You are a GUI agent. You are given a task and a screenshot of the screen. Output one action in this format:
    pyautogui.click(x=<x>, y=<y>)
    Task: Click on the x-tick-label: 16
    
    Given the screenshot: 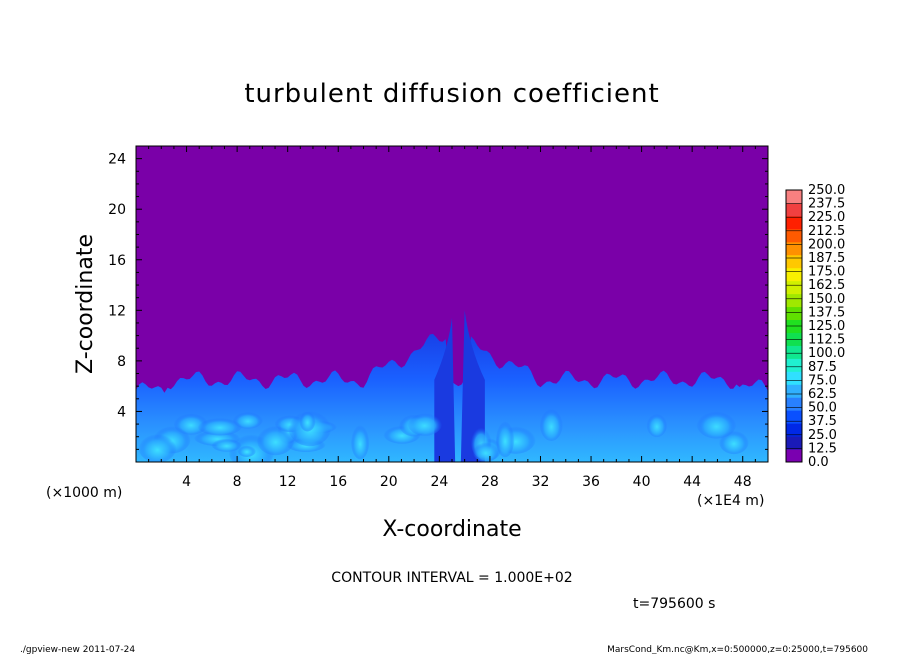 What is the action you would take?
    pyautogui.click(x=338, y=482)
    